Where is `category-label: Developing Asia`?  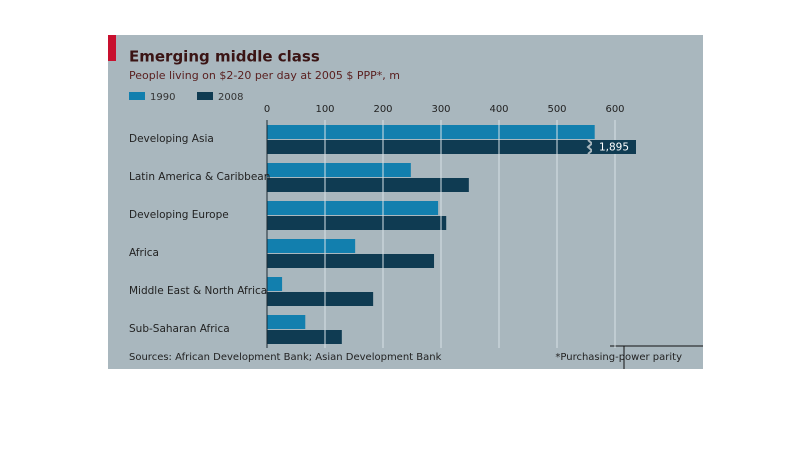
category-label: Developing Asia is located at coordinates (171, 139).